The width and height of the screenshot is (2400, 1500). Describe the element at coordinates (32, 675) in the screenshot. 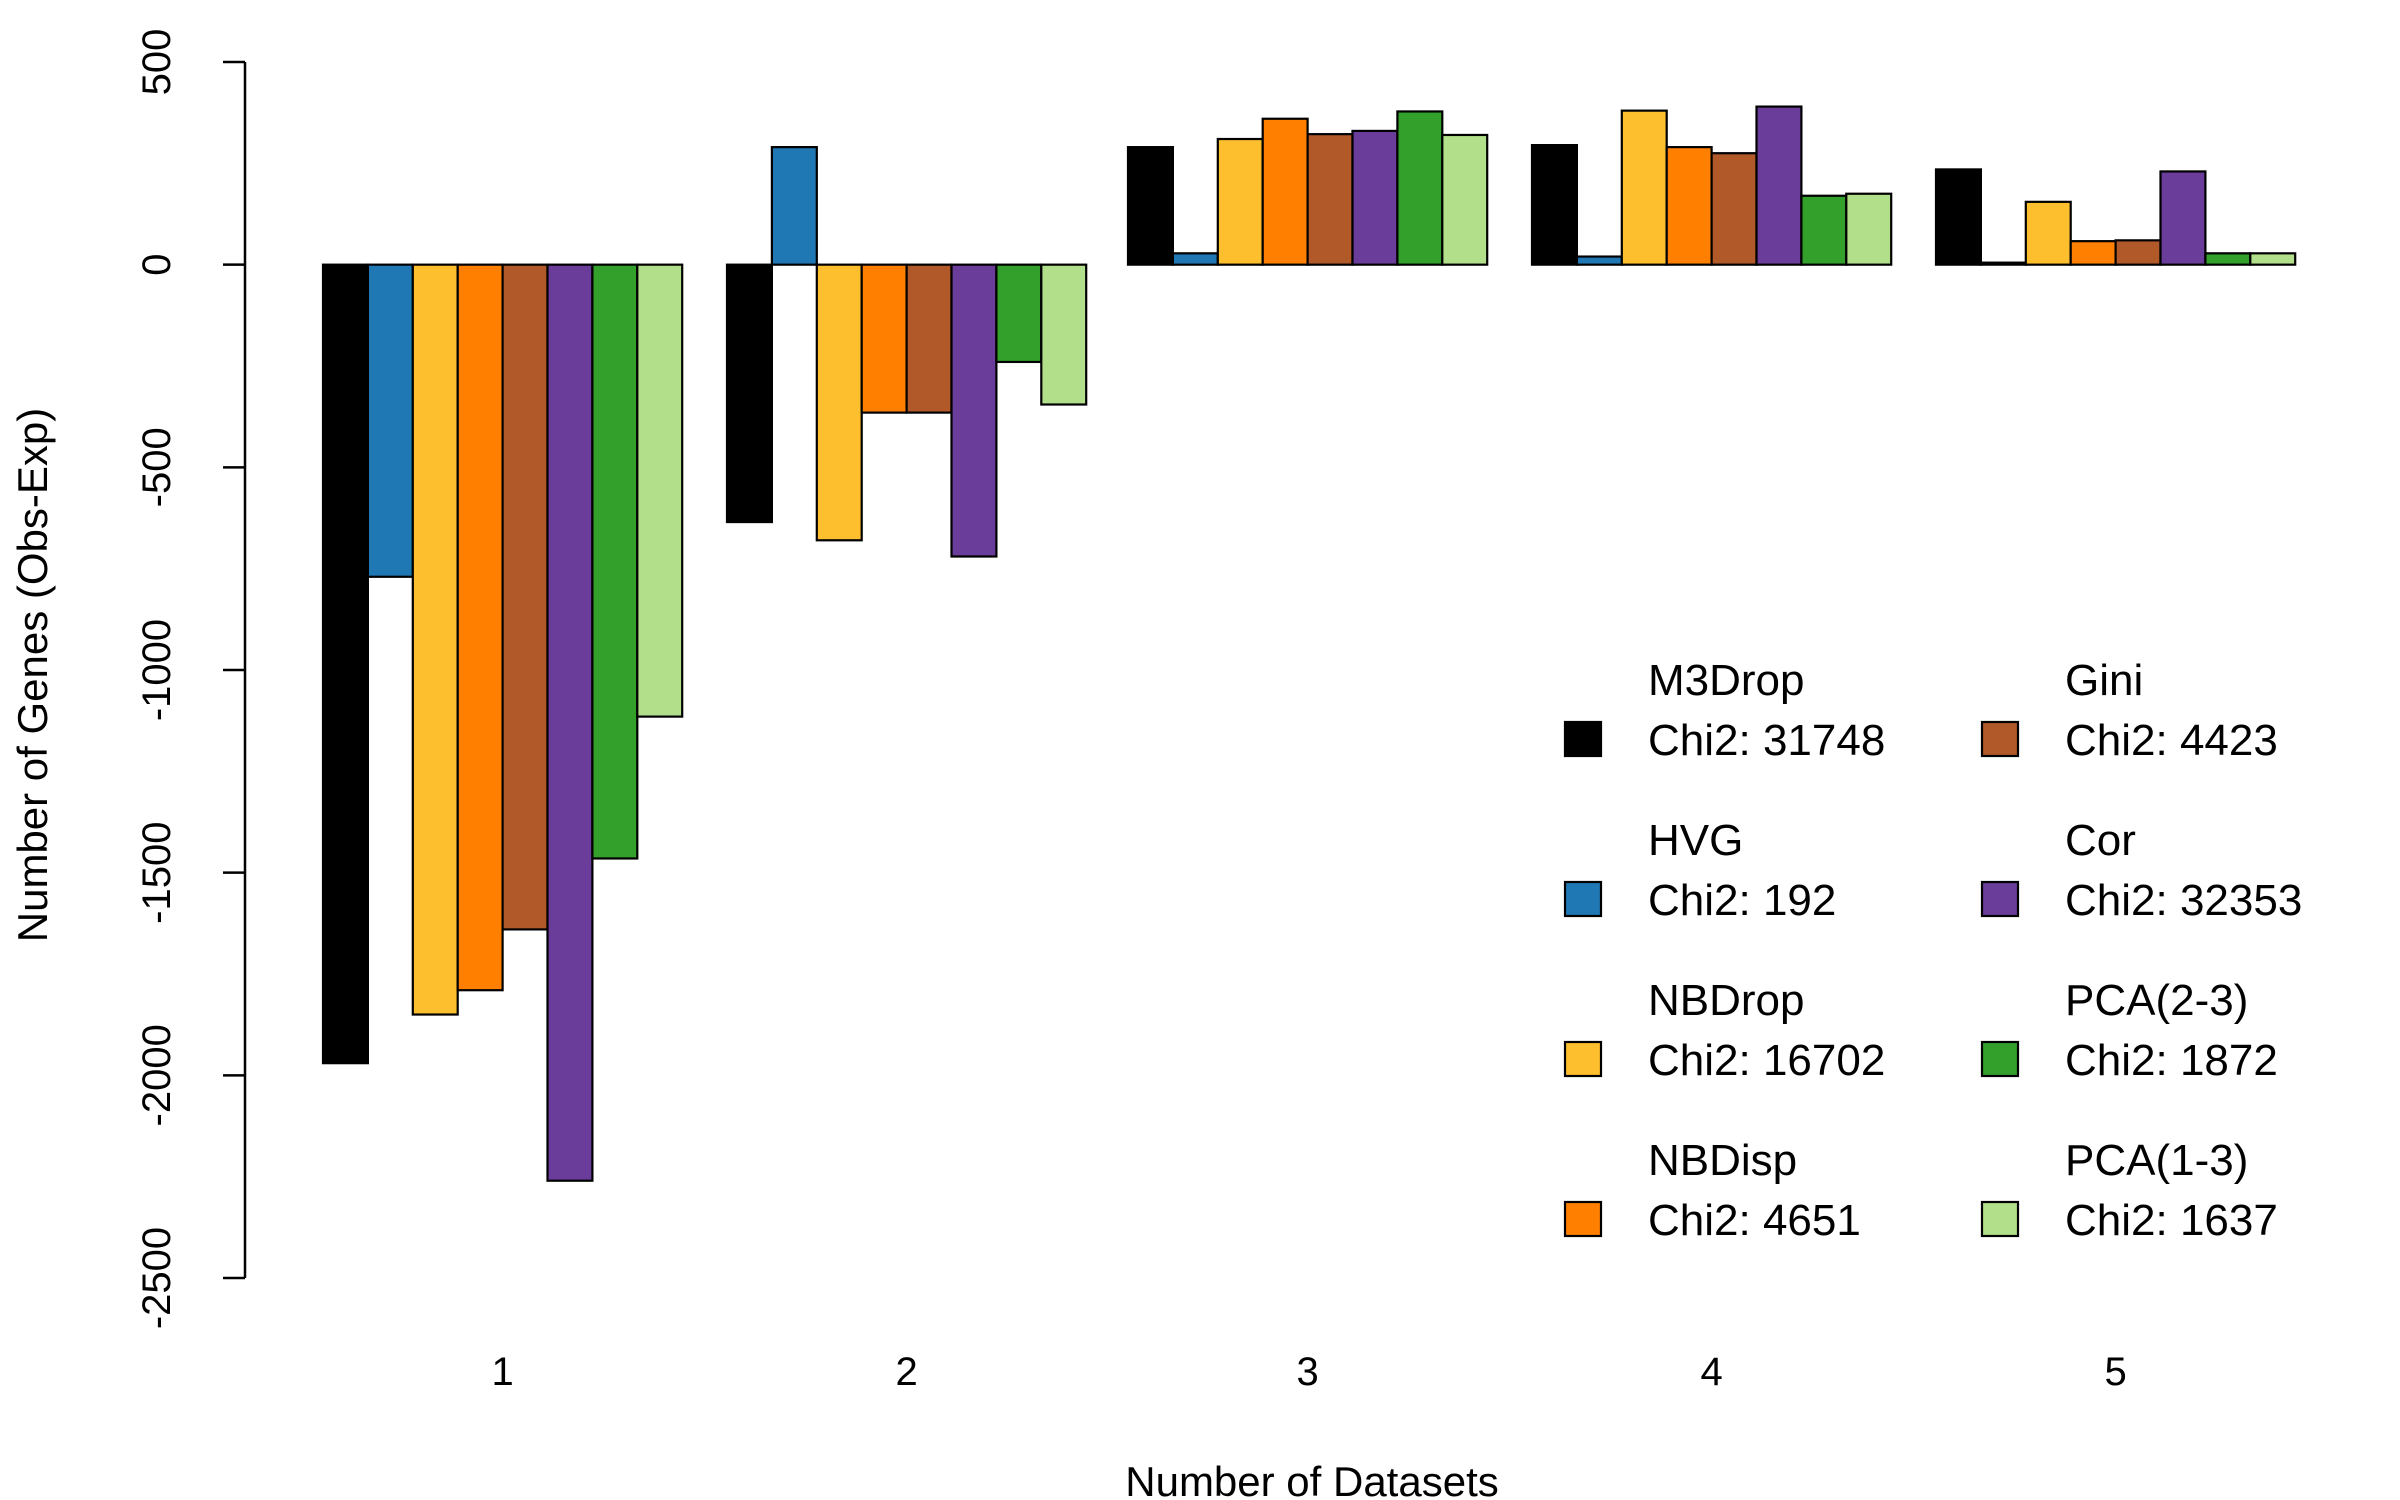

I see `y-axis-title: Number of Genes (Obs-Exp)` at that location.